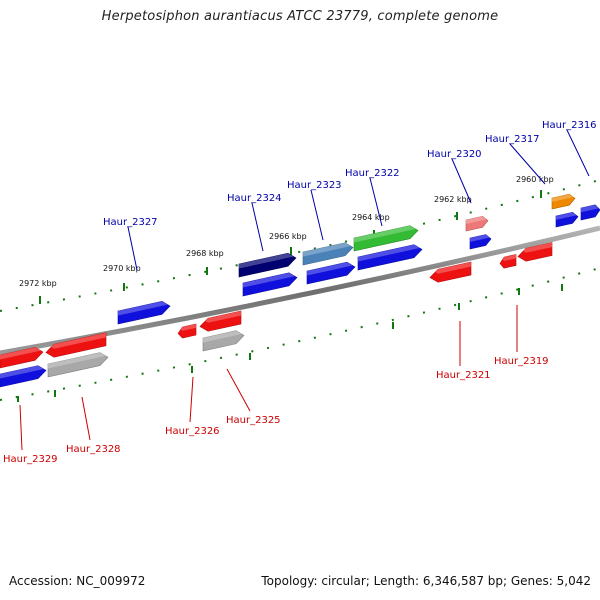 The height and width of the screenshot is (600, 600). I want to click on gene-label: Haur_2326, so click(192, 431).